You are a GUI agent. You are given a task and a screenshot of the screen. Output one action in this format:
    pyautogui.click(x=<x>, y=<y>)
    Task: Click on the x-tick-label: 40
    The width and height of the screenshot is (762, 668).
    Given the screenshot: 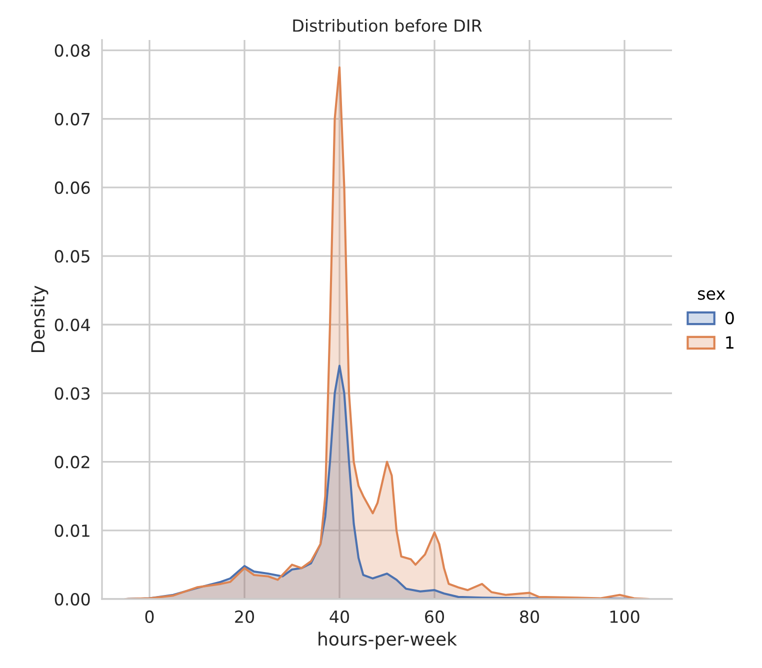 What is the action you would take?
    pyautogui.click(x=339, y=617)
    